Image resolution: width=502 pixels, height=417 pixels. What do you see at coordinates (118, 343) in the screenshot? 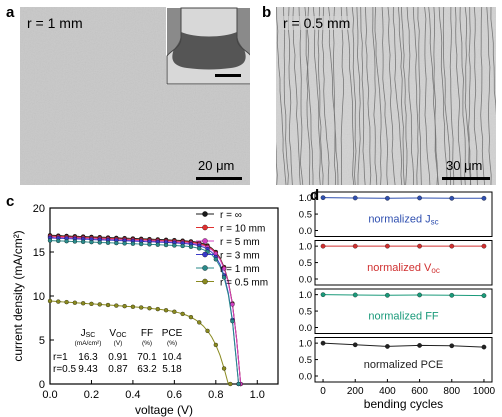
I see `table-unit: (V)` at bounding box center [118, 343].